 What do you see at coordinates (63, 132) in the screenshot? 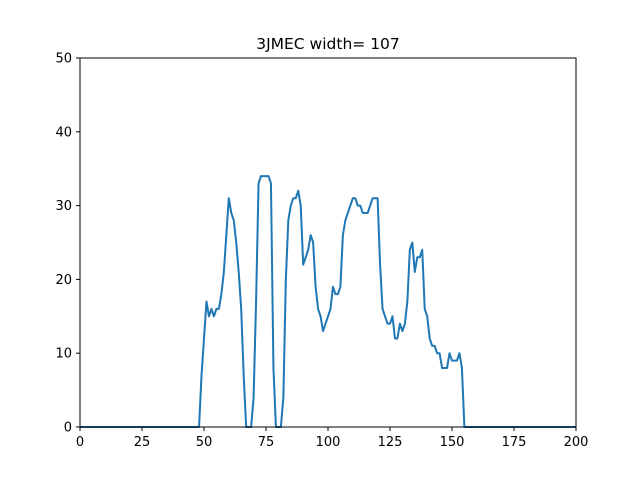
I see `y-tick-label: 40` at bounding box center [63, 132].